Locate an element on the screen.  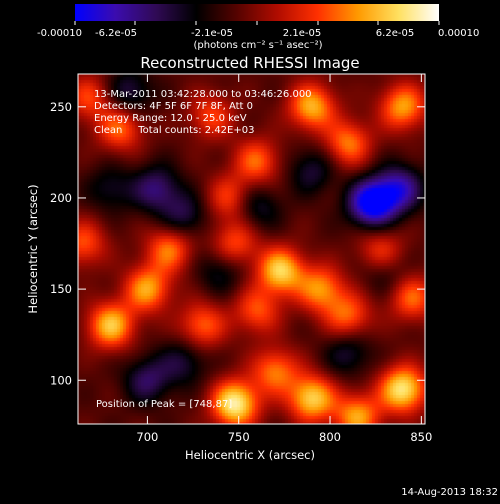
info-clean-counts: Clean Total counts: 2.42E+03 is located at coordinates (174, 130).